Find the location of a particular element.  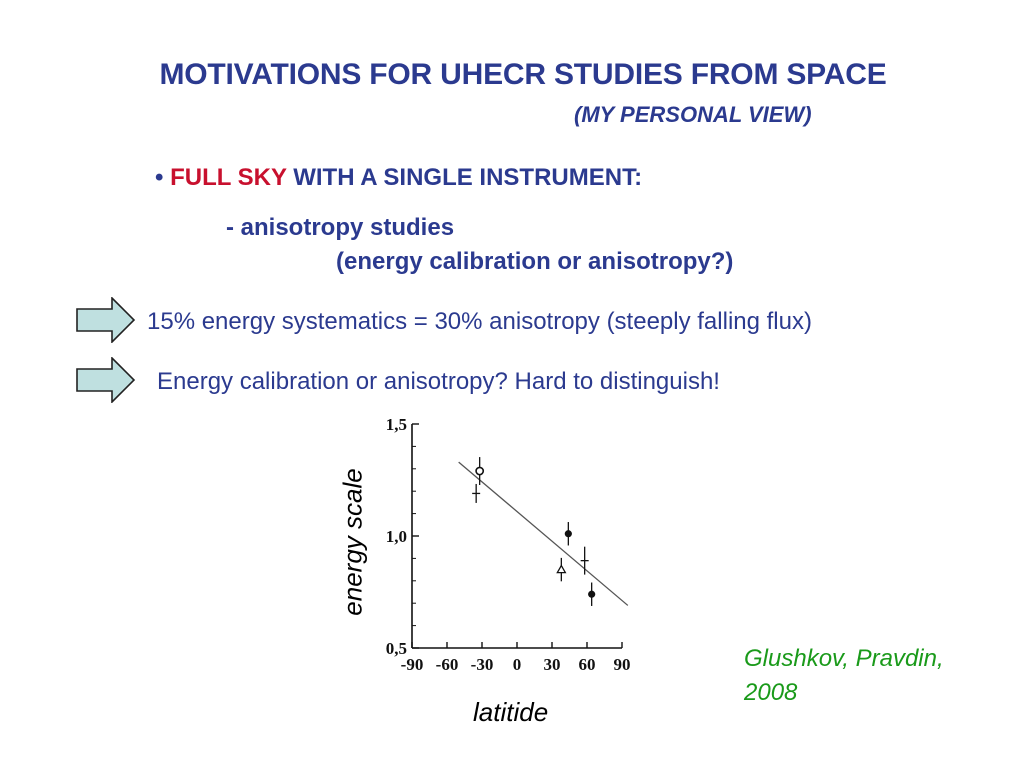

sub-item-anisotropy: - anisotropy studies is located at coordinates (340, 227).